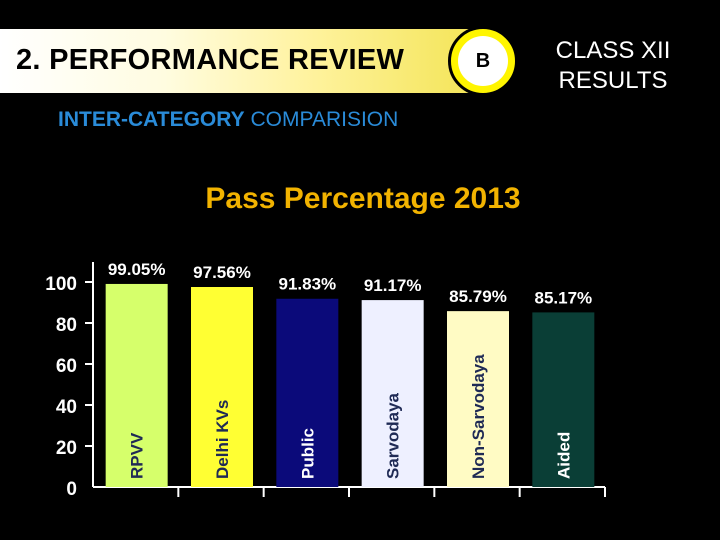 The height and width of the screenshot is (540, 720). I want to click on results-heading: CLASS XII RESULTS, so click(613, 66).